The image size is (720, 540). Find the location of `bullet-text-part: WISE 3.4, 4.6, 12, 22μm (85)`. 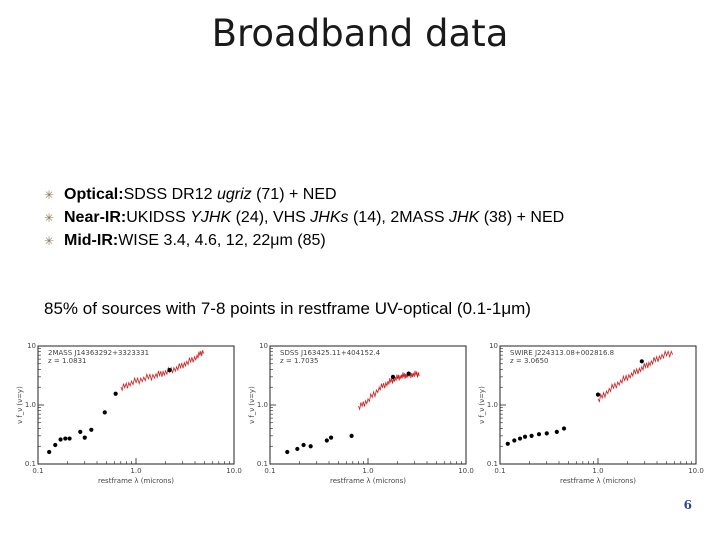

bullet-text-part: WISE 3.4, 4.6, 12, 22μm (85) is located at coordinates (222, 240).